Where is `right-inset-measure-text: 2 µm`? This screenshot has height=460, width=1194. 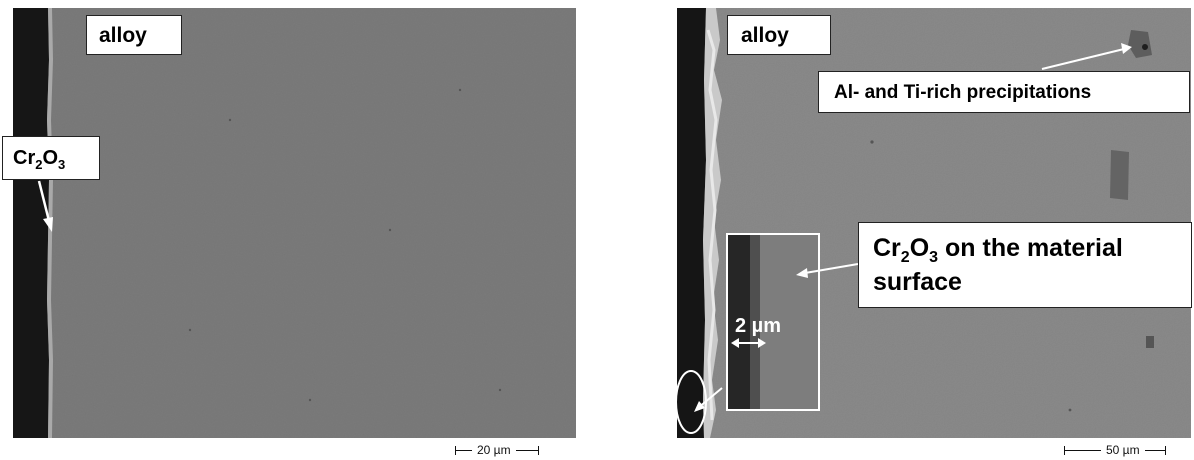 right-inset-measure-text: 2 µm is located at coordinates (758, 326).